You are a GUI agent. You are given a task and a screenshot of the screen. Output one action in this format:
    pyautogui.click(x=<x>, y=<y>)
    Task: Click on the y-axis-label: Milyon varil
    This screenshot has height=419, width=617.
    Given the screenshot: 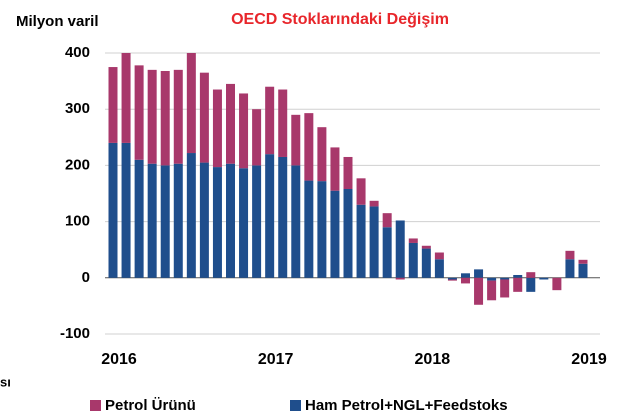 What is the action you would take?
    pyautogui.click(x=57, y=21)
    